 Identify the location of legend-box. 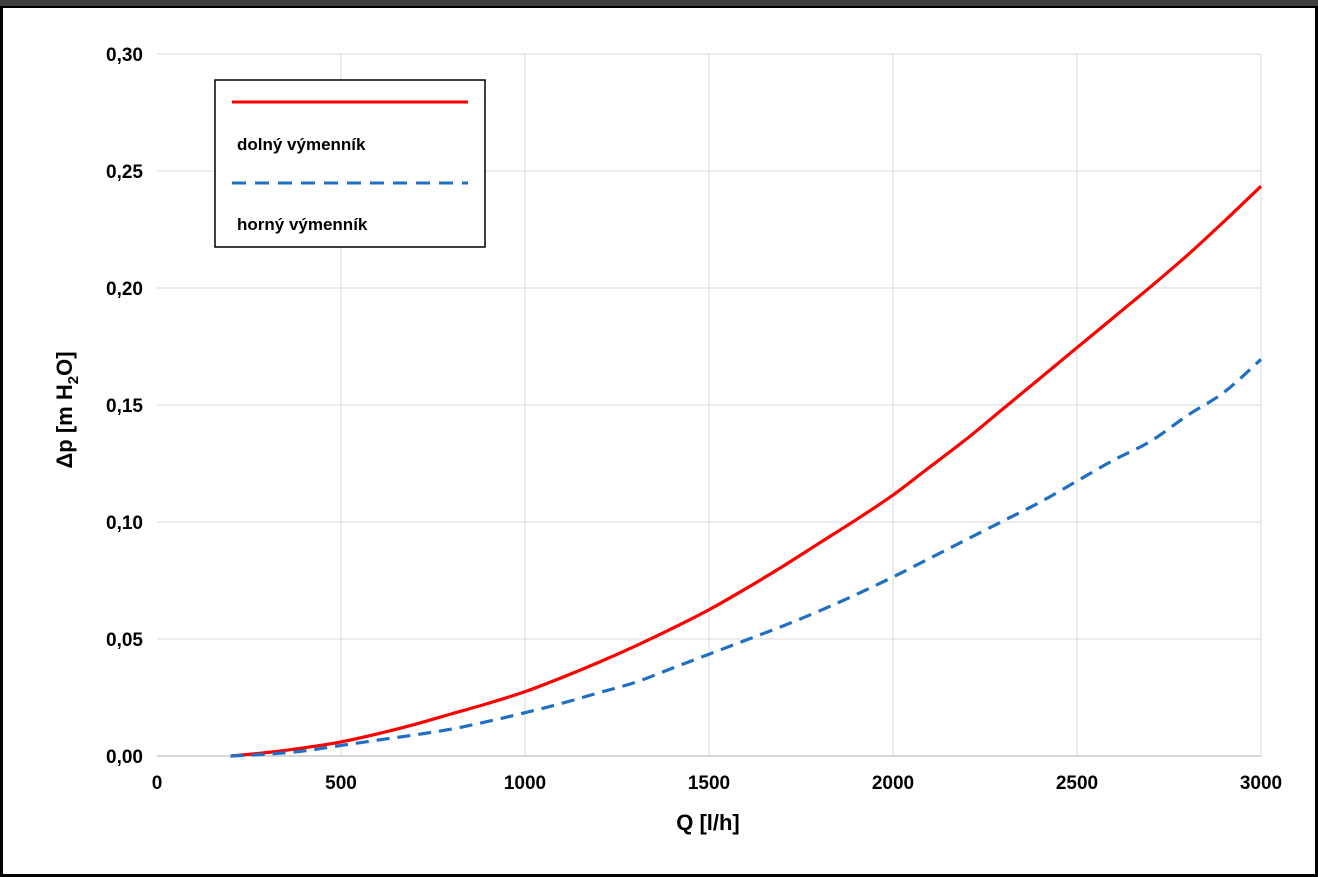
(350, 163).